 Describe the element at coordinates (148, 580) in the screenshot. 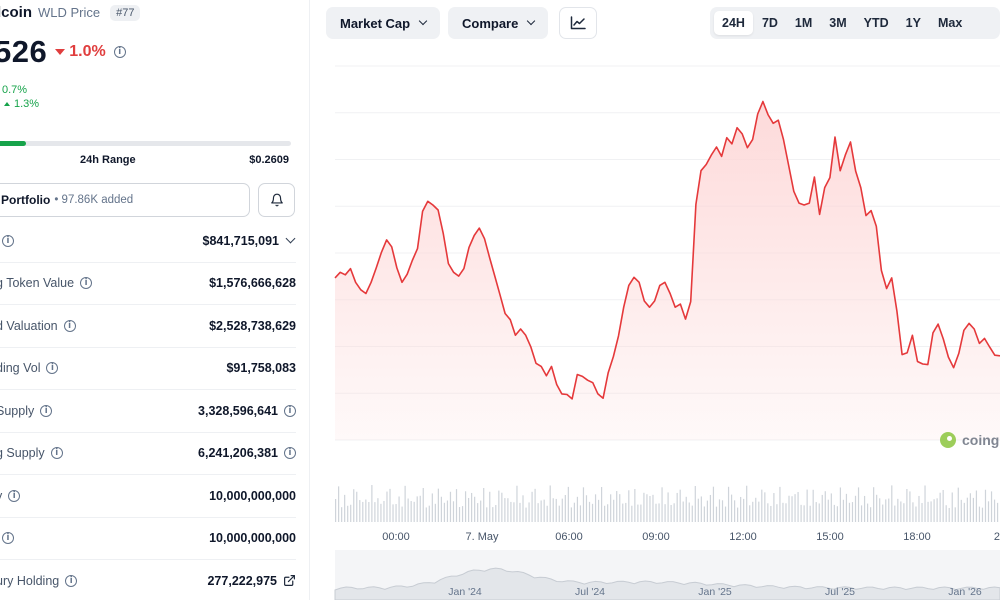

I see `stat-row: ury Holding i 277,222,975` at that location.